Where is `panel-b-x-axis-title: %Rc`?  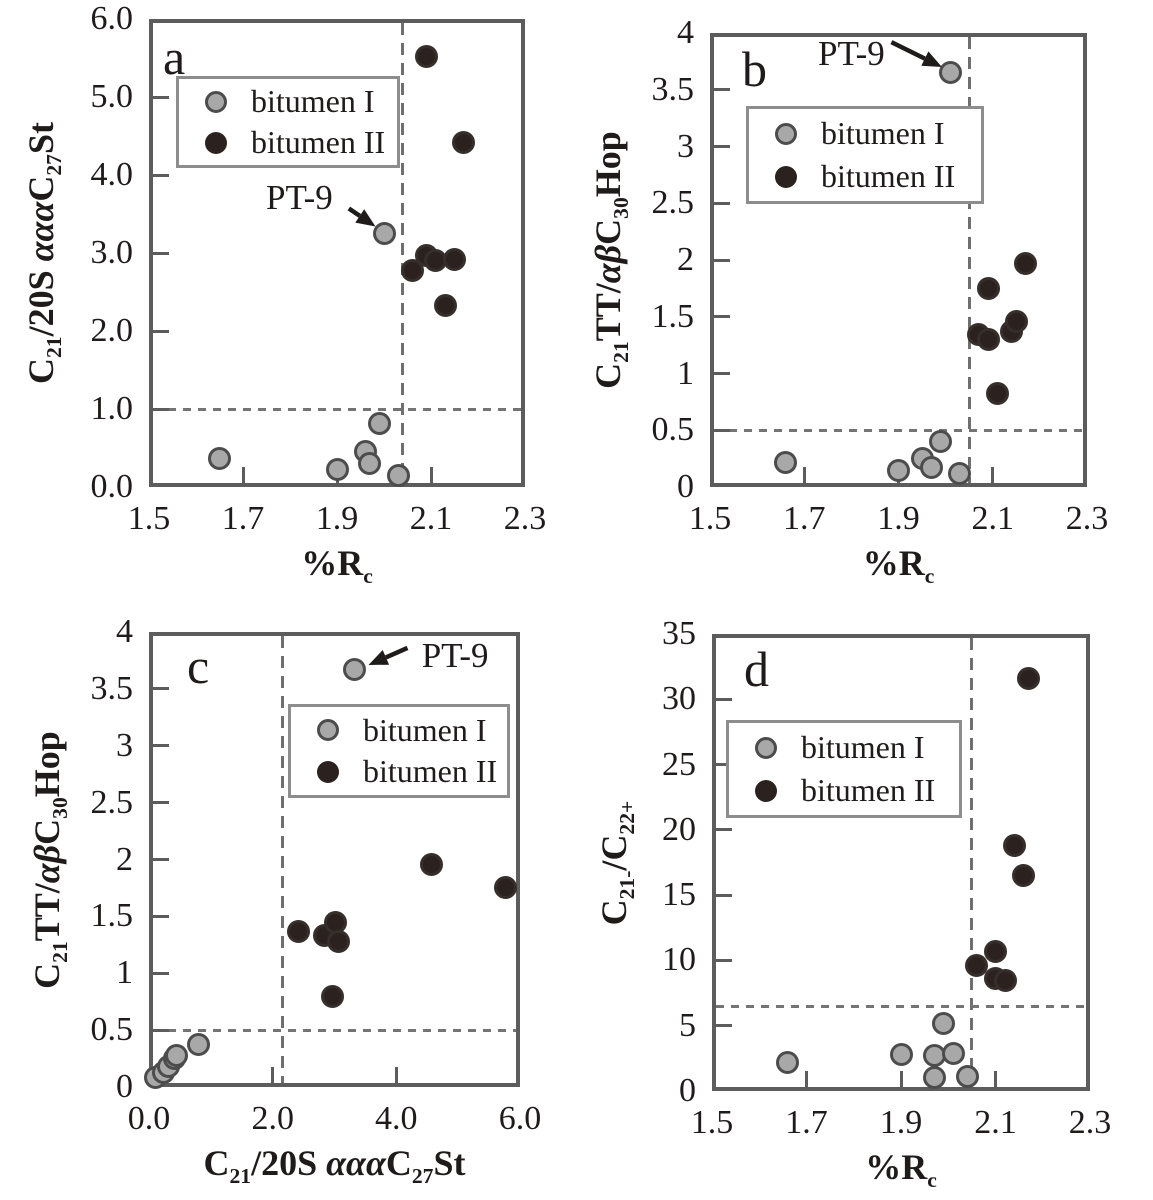 panel-b-x-axis-title: %Rc is located at coordinates (898, 566).